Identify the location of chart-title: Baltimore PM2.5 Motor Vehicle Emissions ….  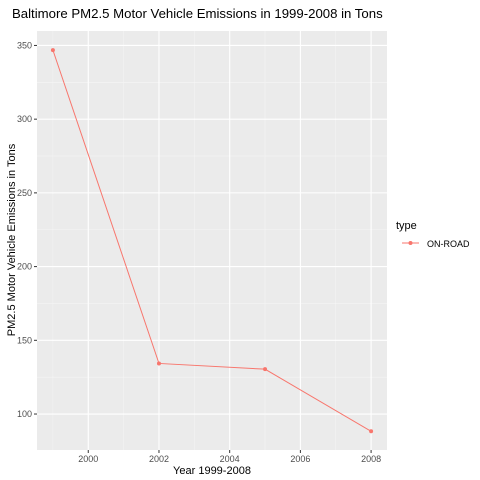
(197, 13).